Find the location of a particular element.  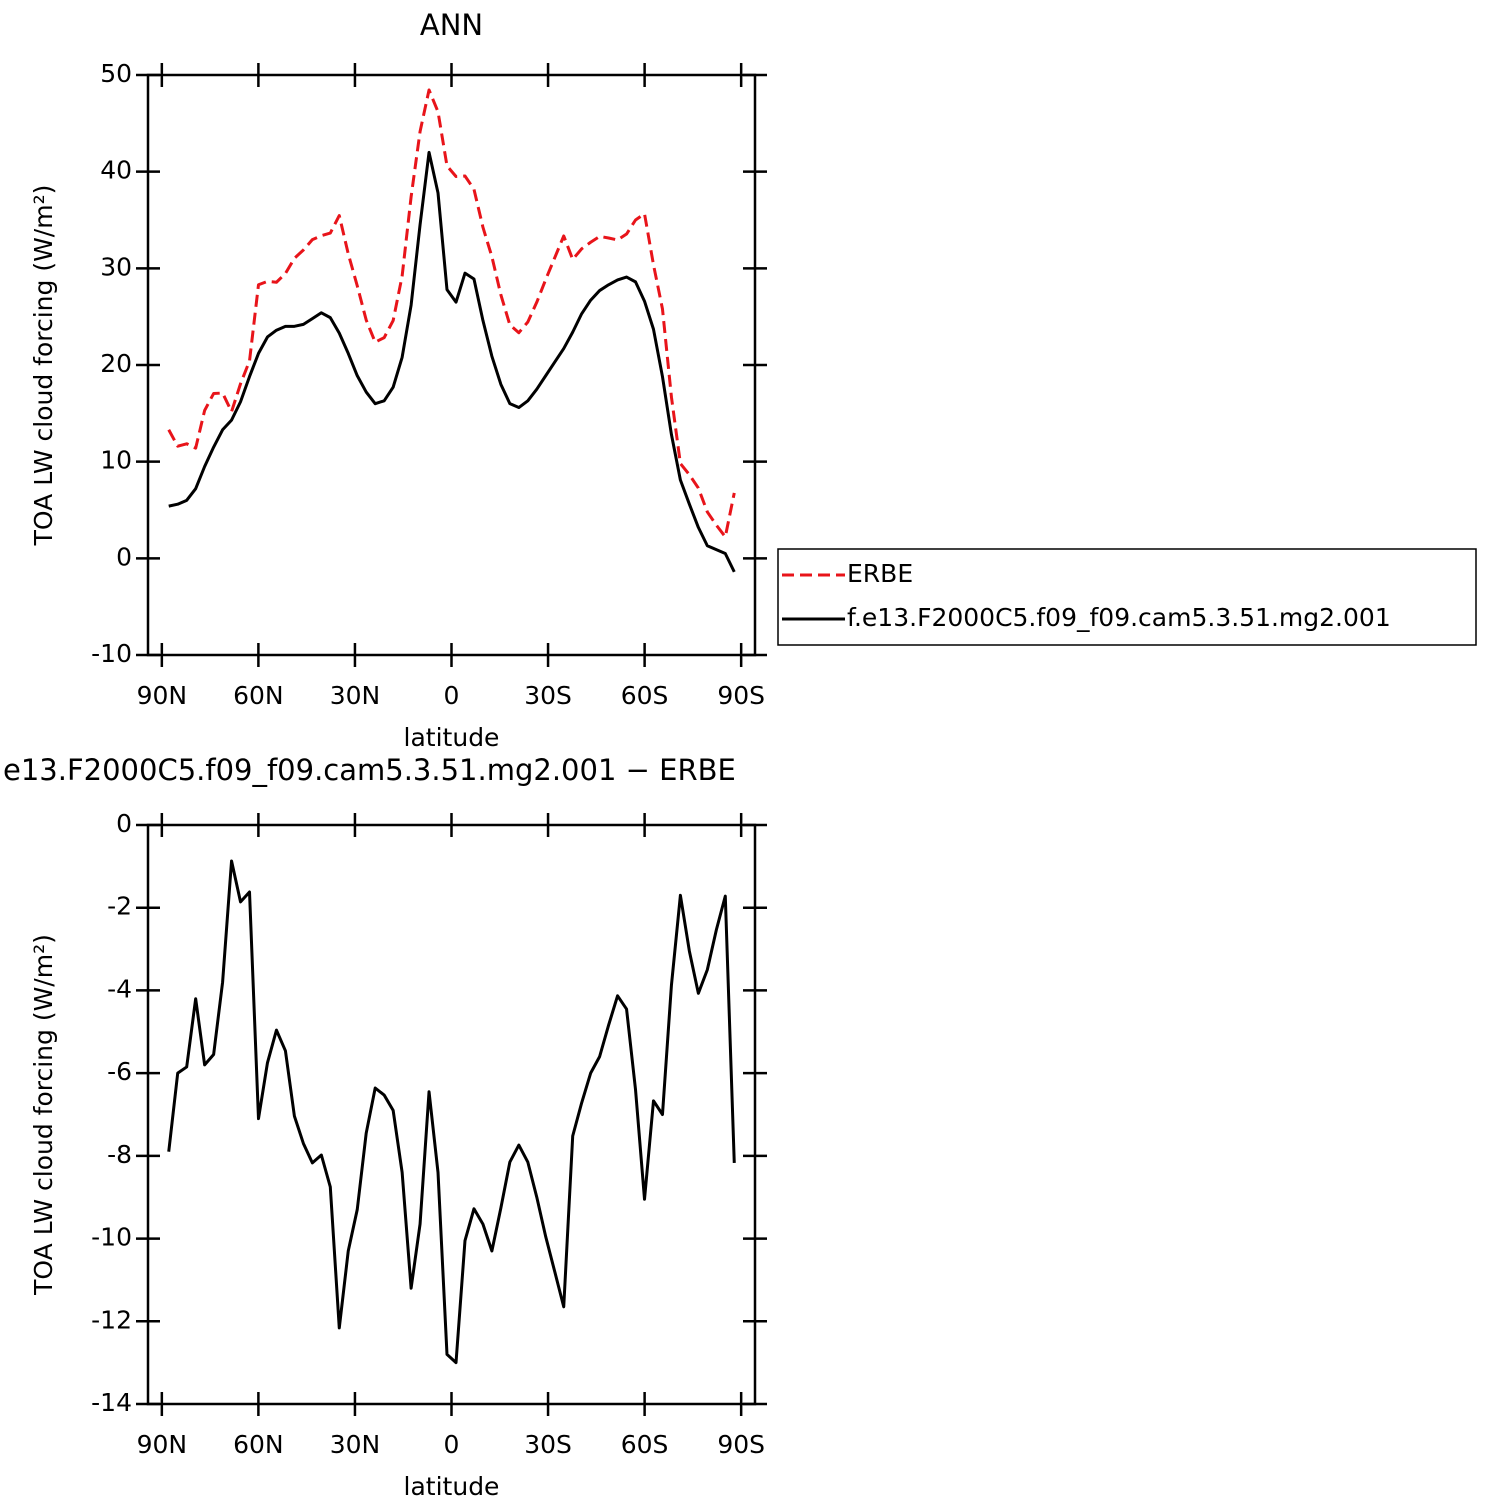

legend-label: f.e13.F2000C5.f09_f09.cam5.3.51.mg2.001 is located at coordinates (1119, 617).